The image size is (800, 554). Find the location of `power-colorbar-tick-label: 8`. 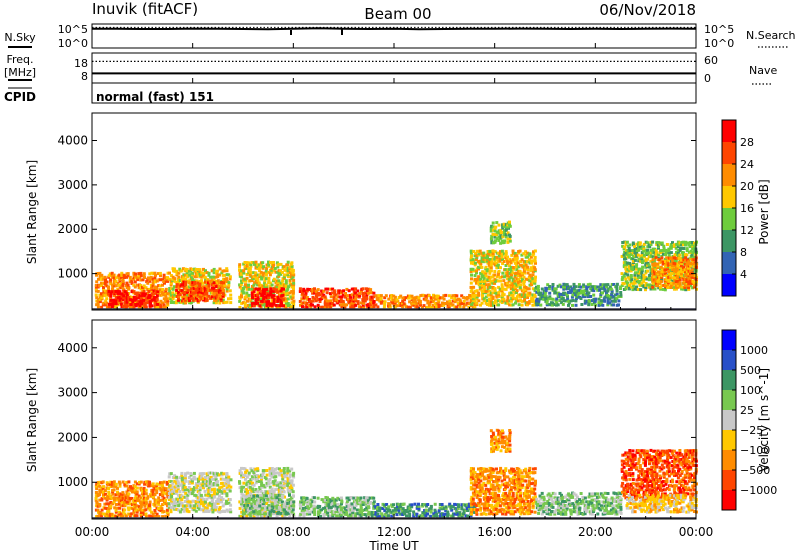

power-colorbar-tick-label: 8 is located at coordinates (743, 252).